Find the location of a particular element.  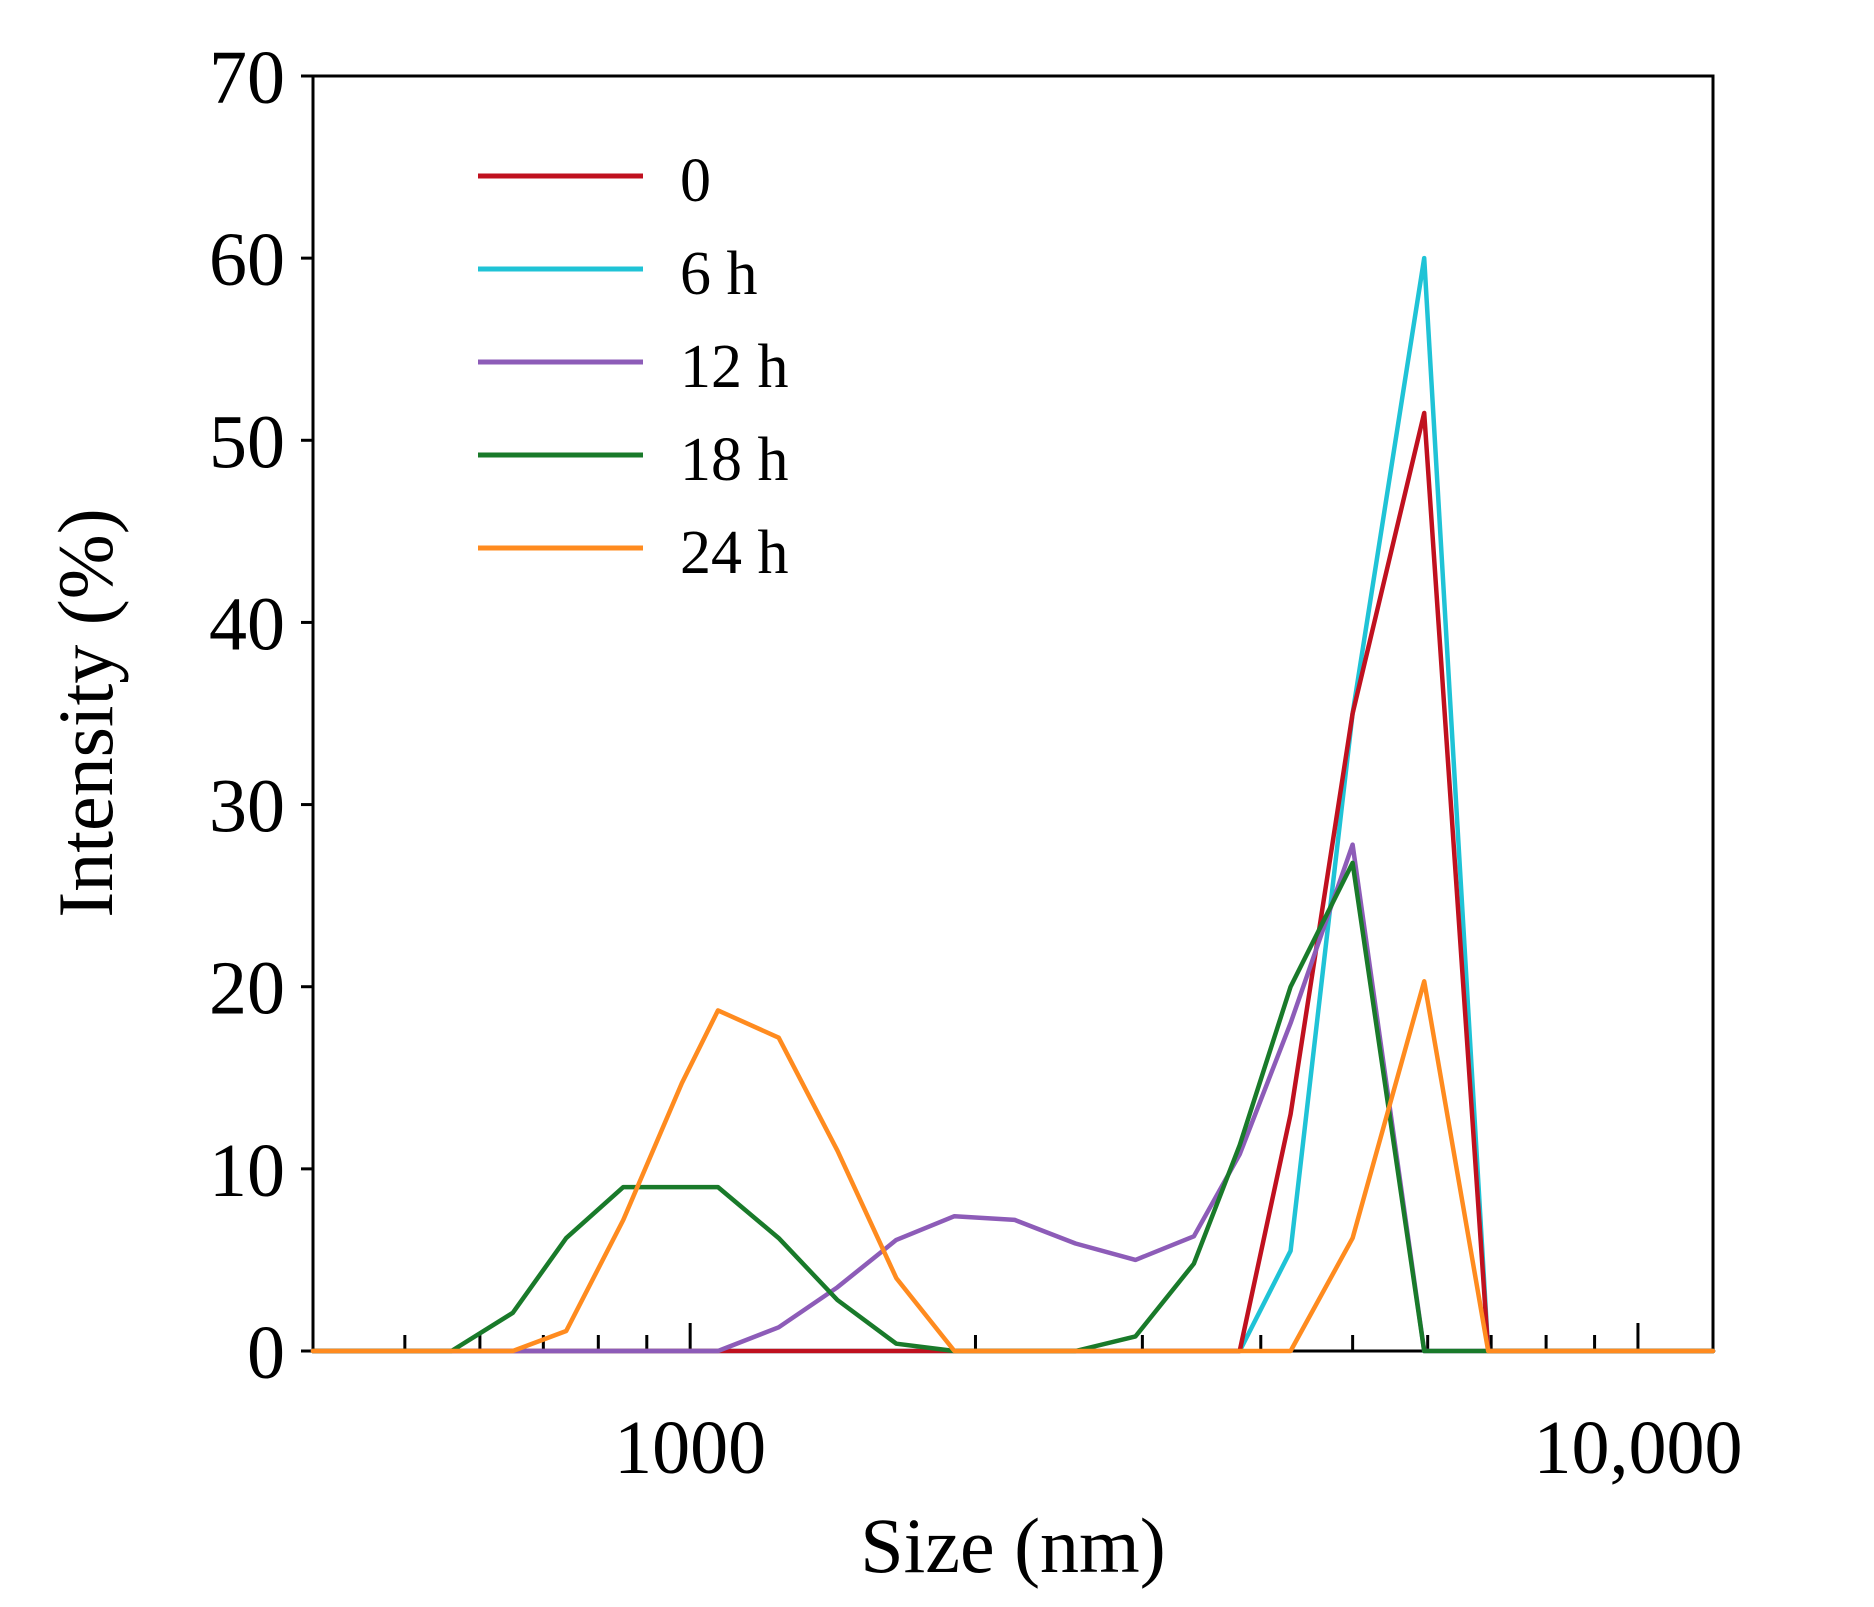

legend-label: 12 h is located at coordinates (734, 367).